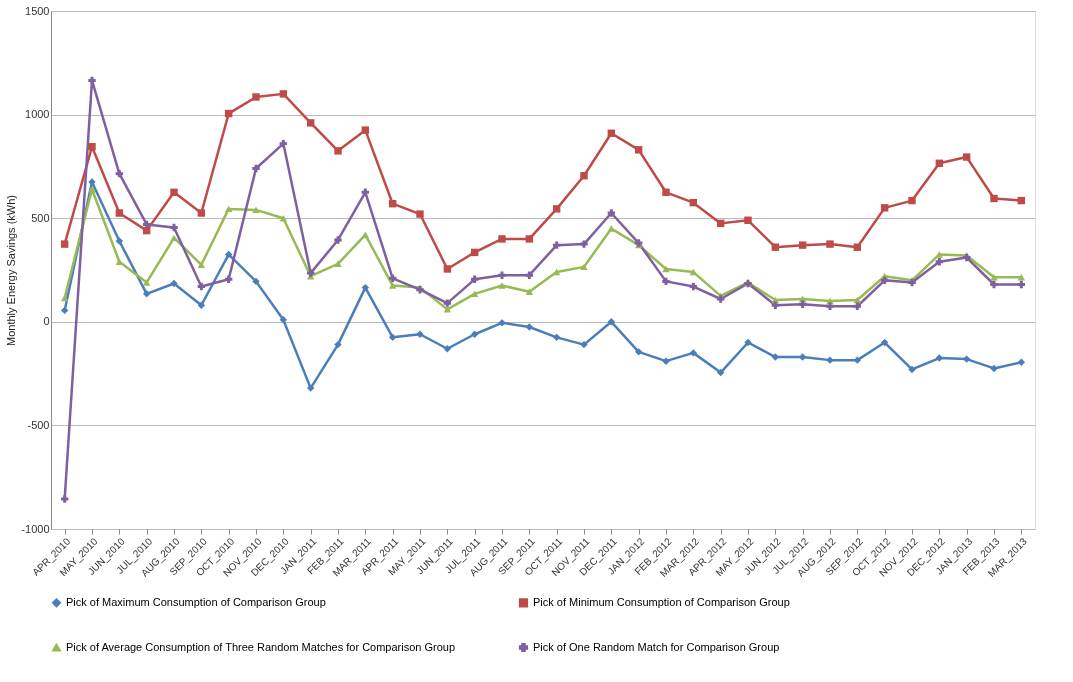  Describe the element at coordinates (37, 114) in the screenshot. I see `y-tick-label: 1000` at that location.